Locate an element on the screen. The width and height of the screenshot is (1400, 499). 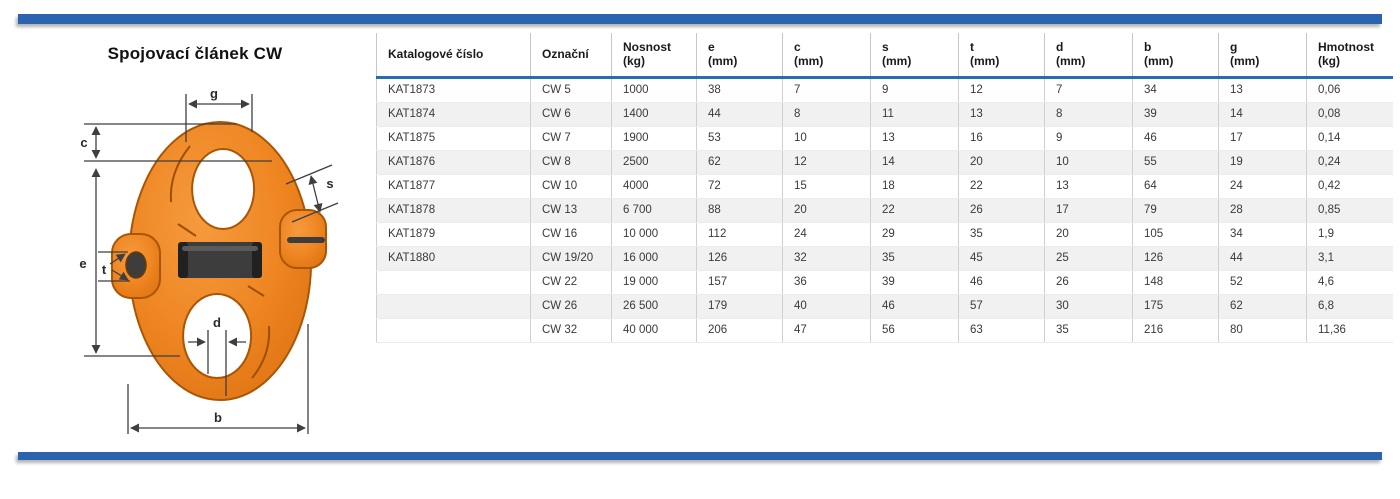
table-cell: 12 is located at coordinates (826, 162).